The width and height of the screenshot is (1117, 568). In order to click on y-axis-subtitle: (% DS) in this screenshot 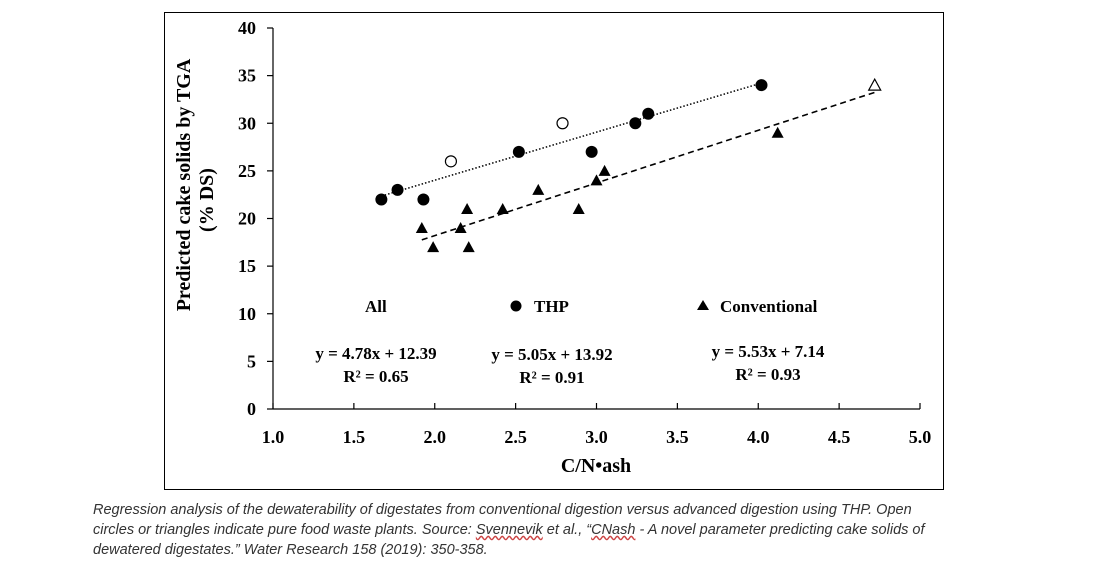, I will do `click(207, 200)`.